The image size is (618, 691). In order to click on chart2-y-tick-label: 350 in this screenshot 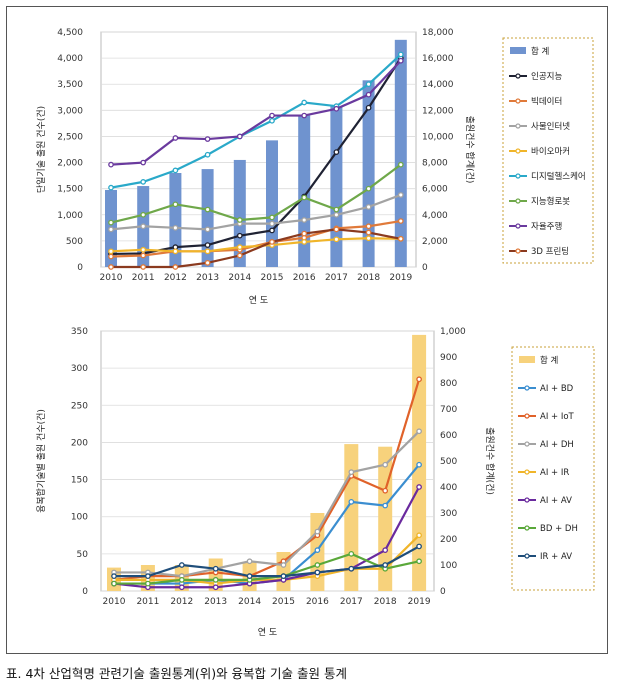, I will do `click(79, 332)`.